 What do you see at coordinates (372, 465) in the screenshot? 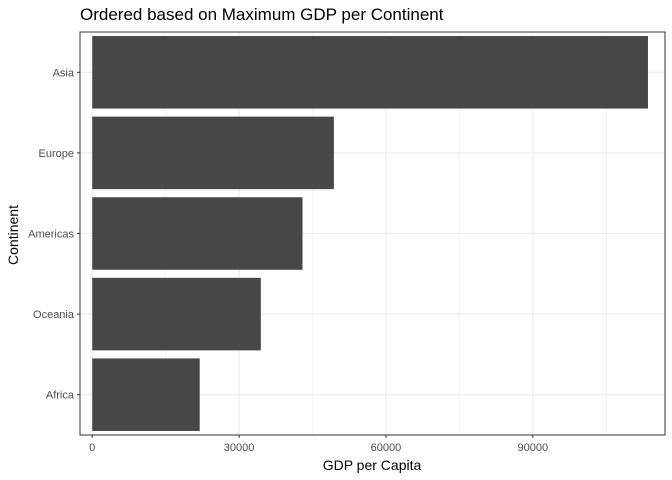
I see `x-axis-title: GDP per Capita` at bounding box center [372, 465].